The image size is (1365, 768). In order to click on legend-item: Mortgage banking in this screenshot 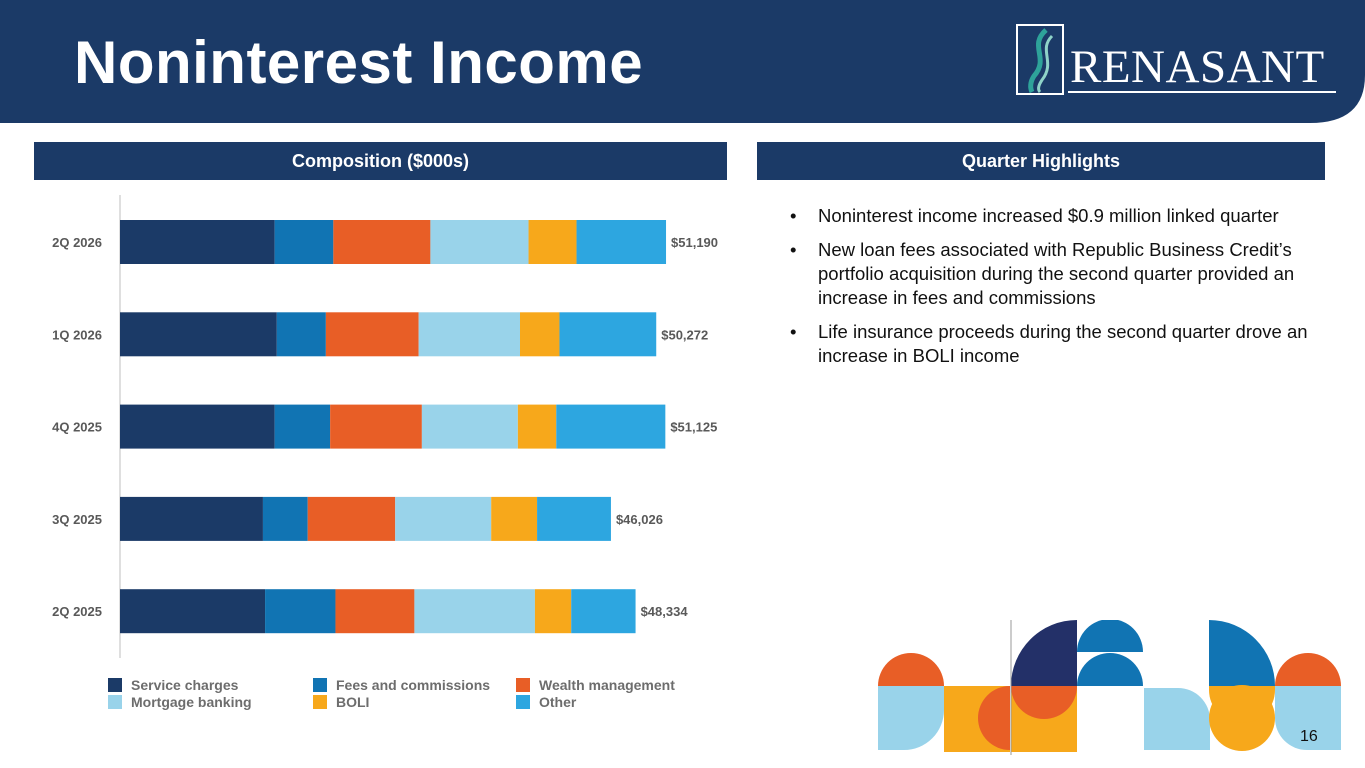, I will do `click(180, 702)`.